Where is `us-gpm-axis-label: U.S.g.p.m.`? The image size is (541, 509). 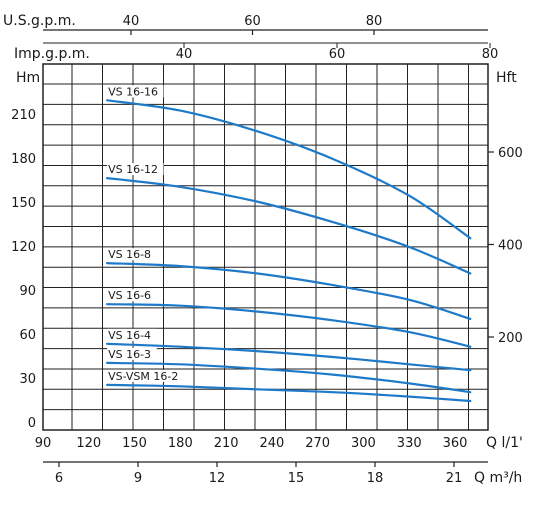 us-gpm-axis-label: U.S.g.p.m. is located at coordinates (39, 21).